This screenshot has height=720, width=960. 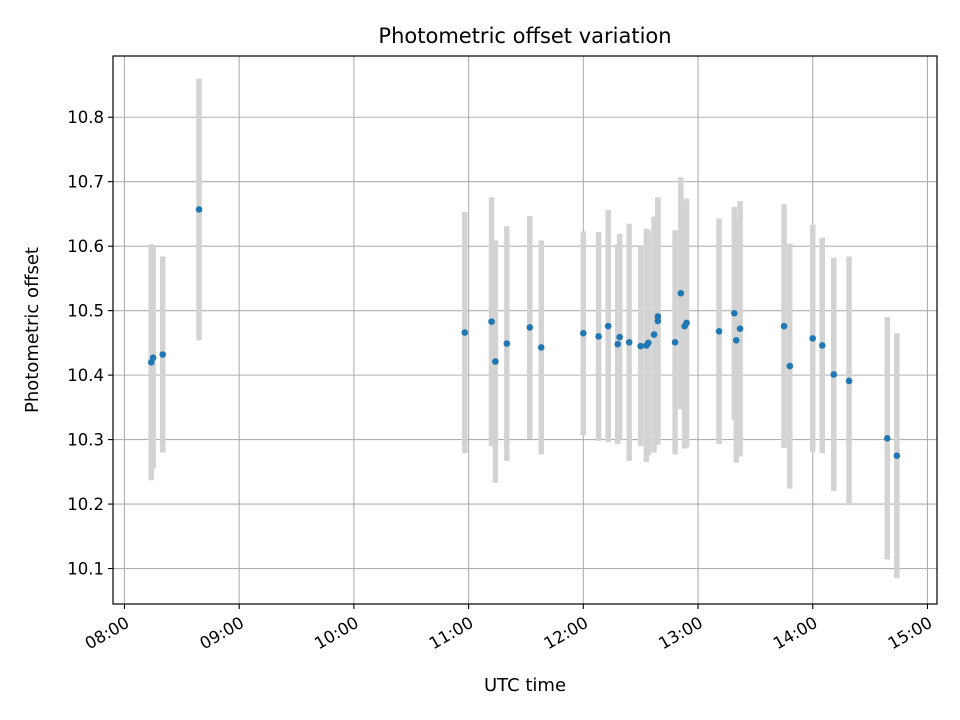 I want to click on y-axis-ticks: 10.1 10.2 10.3 10.4 10.5 10.6 10.7 10.8, so click(x=90, y=343).